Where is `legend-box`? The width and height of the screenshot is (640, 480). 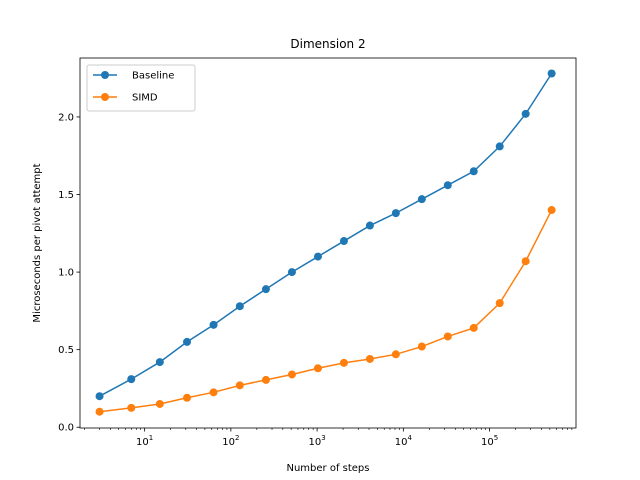
legend-box is located at coordinates (141, 88).